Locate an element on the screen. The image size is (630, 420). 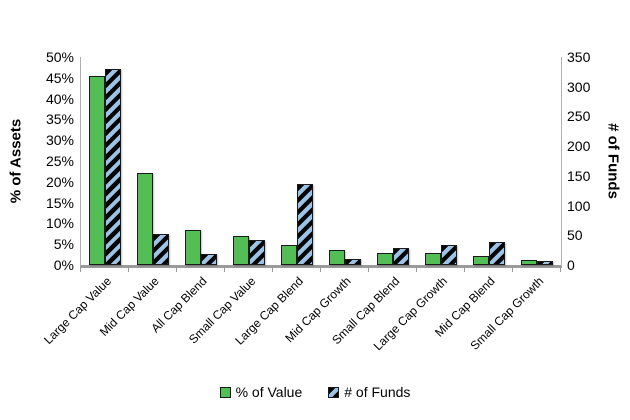
right-tick-250: 250 is located at coordinates (579, 116).